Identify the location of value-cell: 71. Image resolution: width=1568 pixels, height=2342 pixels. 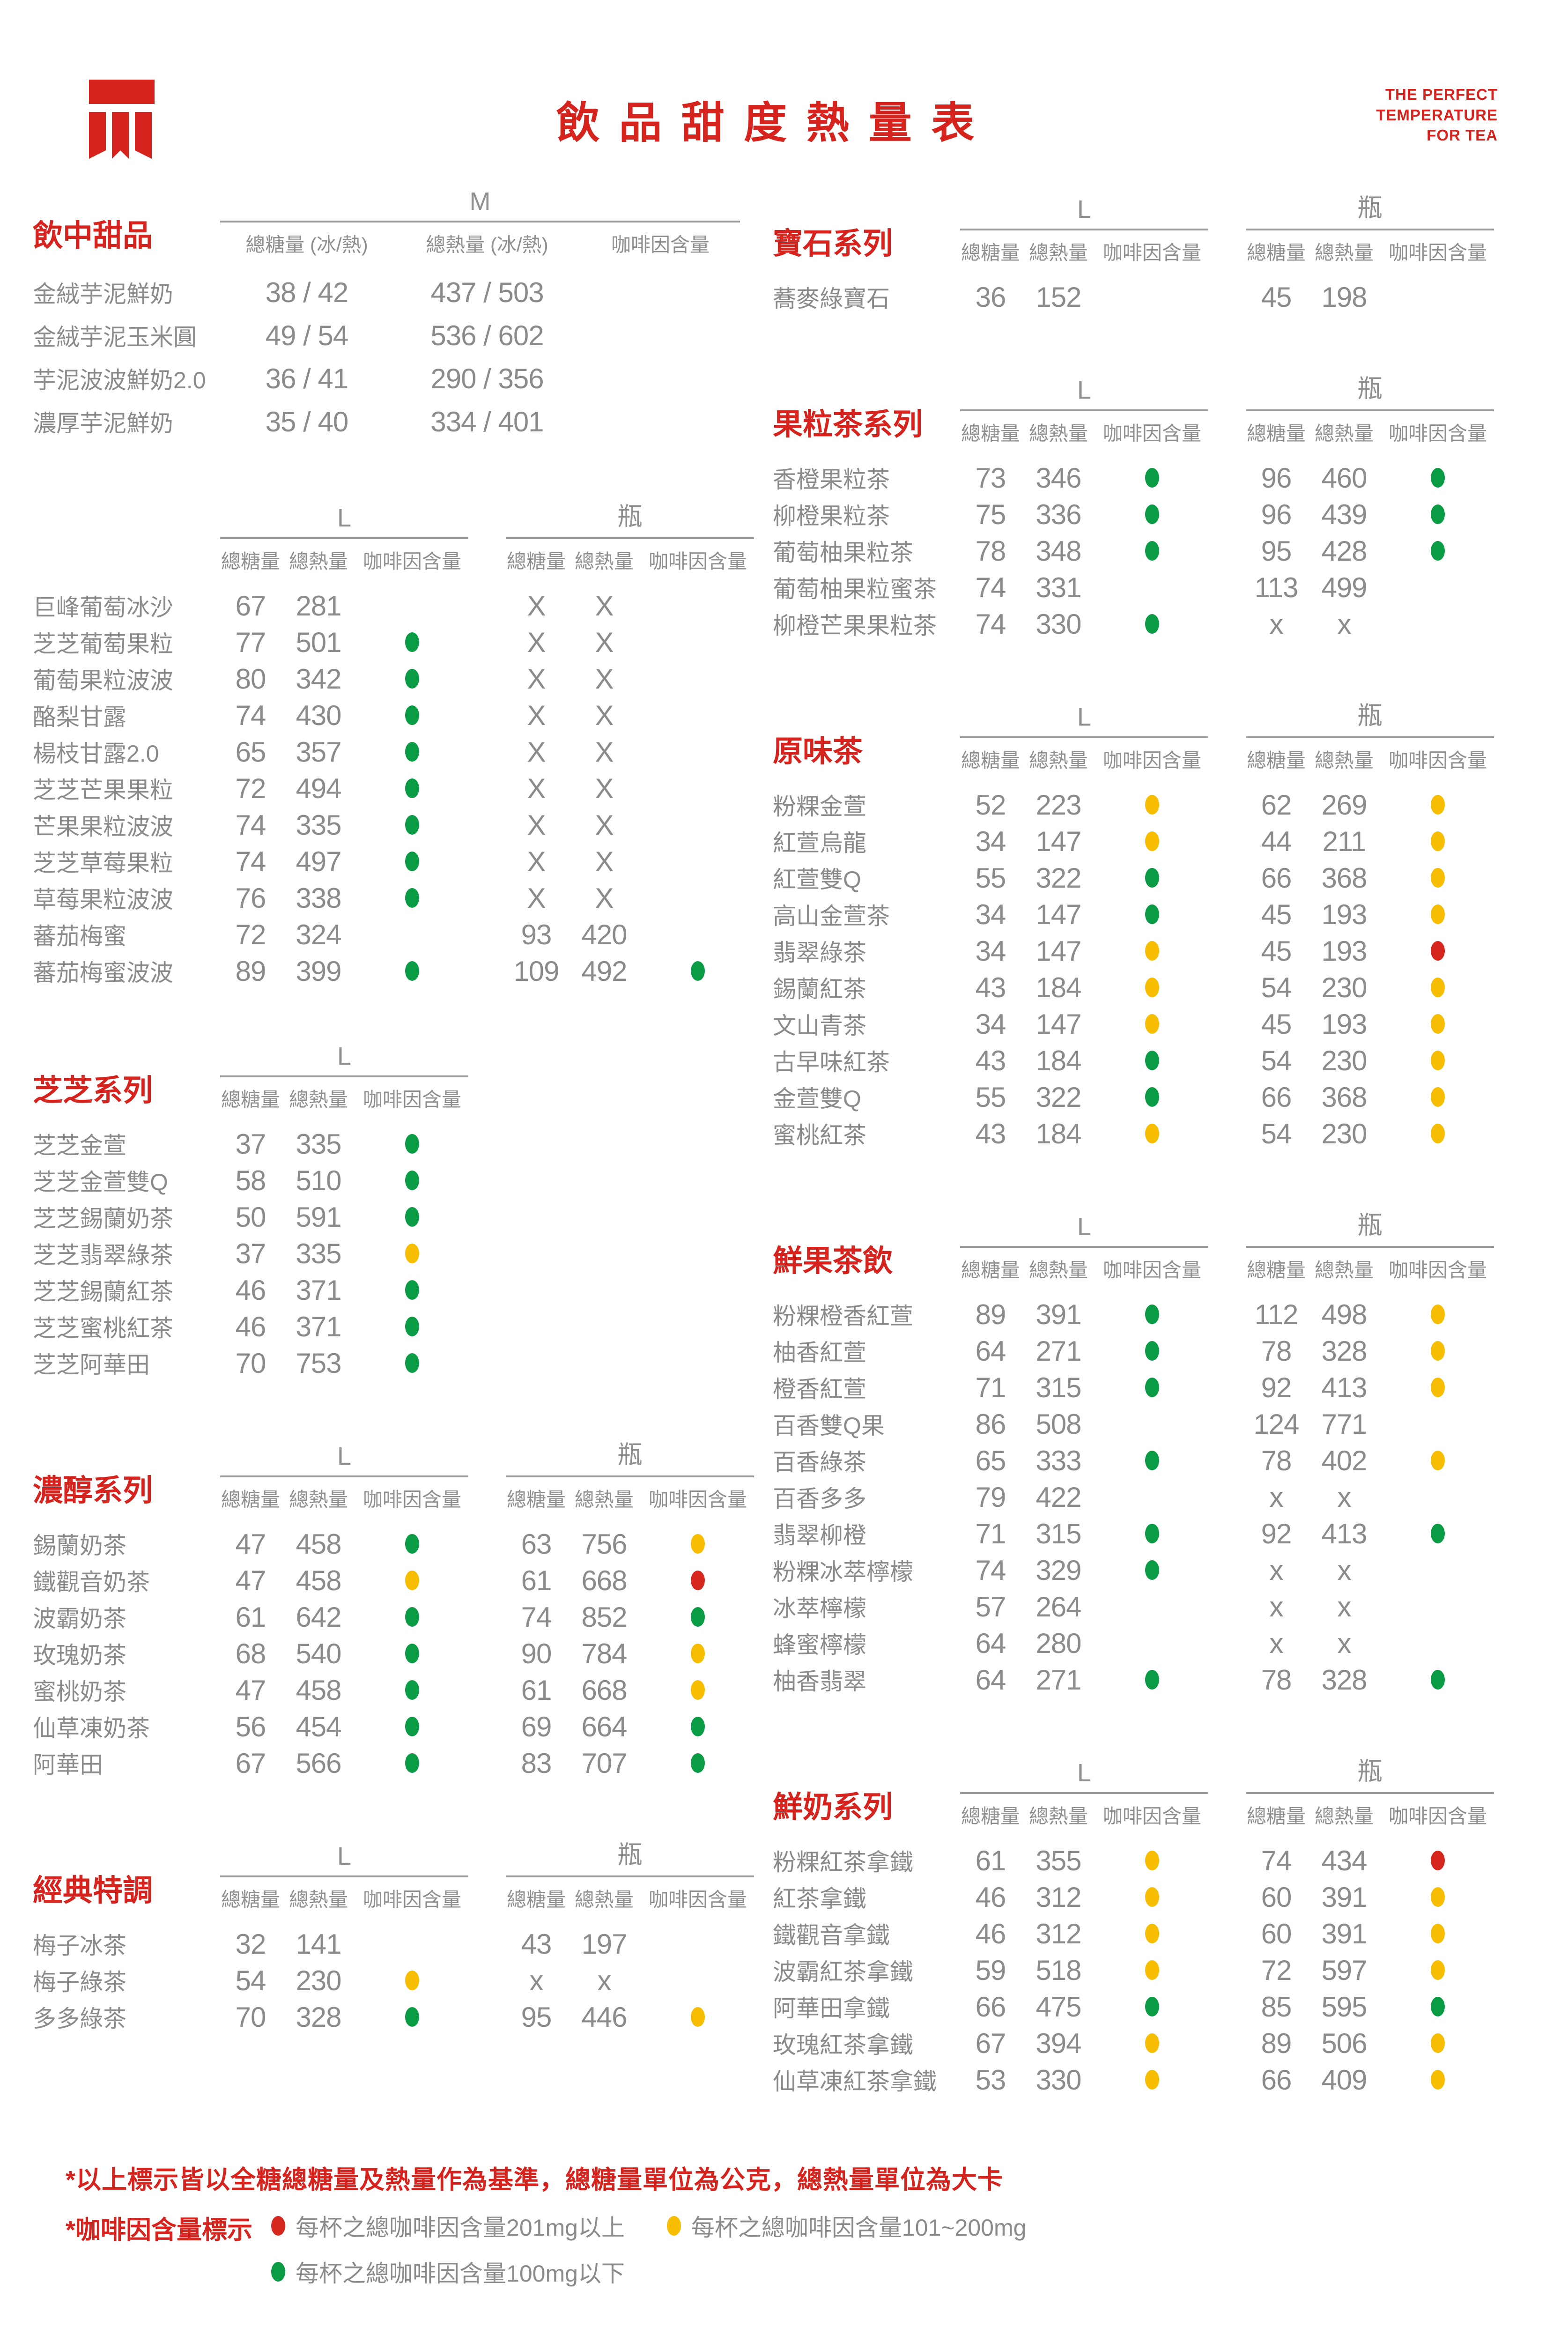
(990, 1533).